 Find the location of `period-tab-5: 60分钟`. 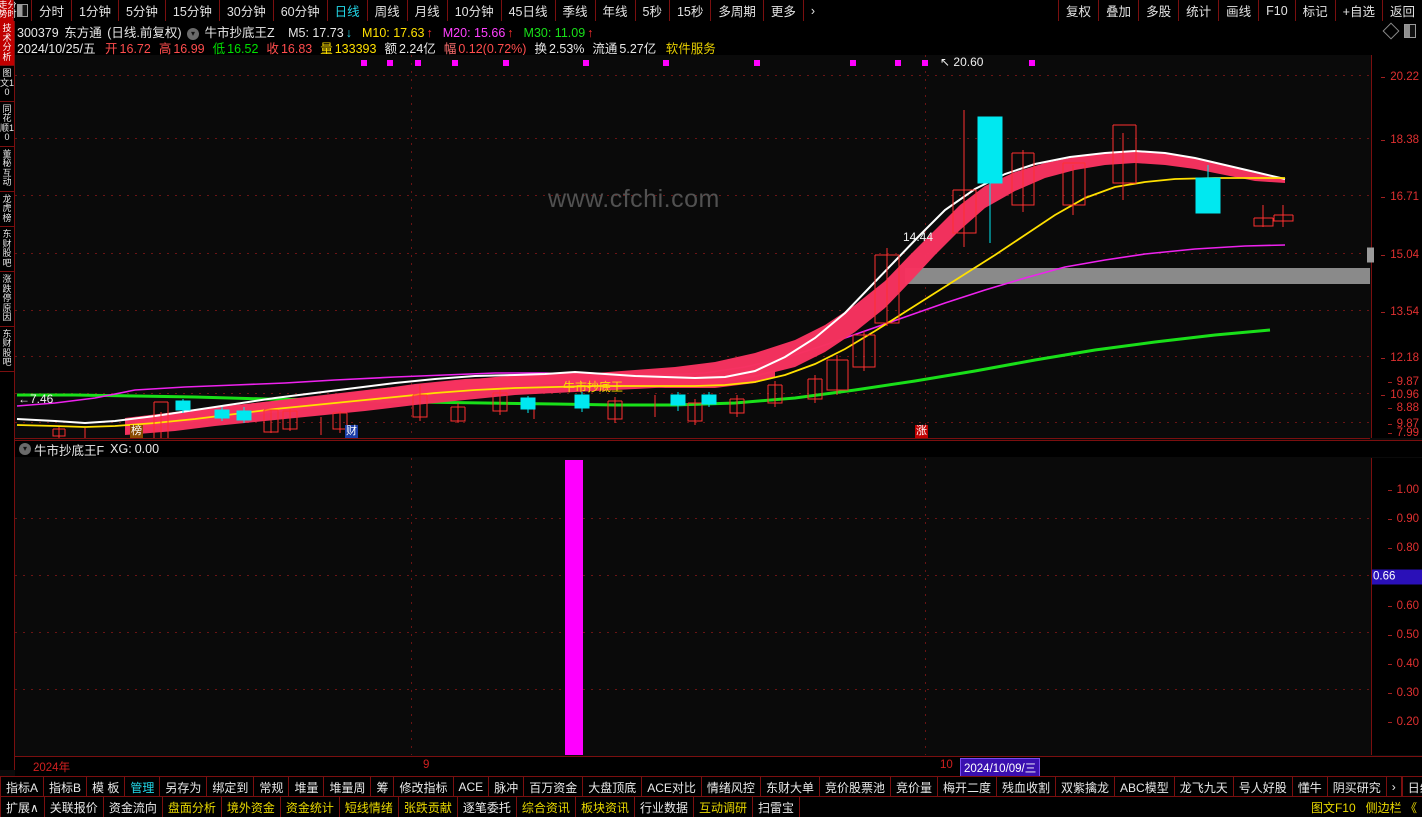

period-tab-5: 60分钟 is located at coordinates (301, 10).